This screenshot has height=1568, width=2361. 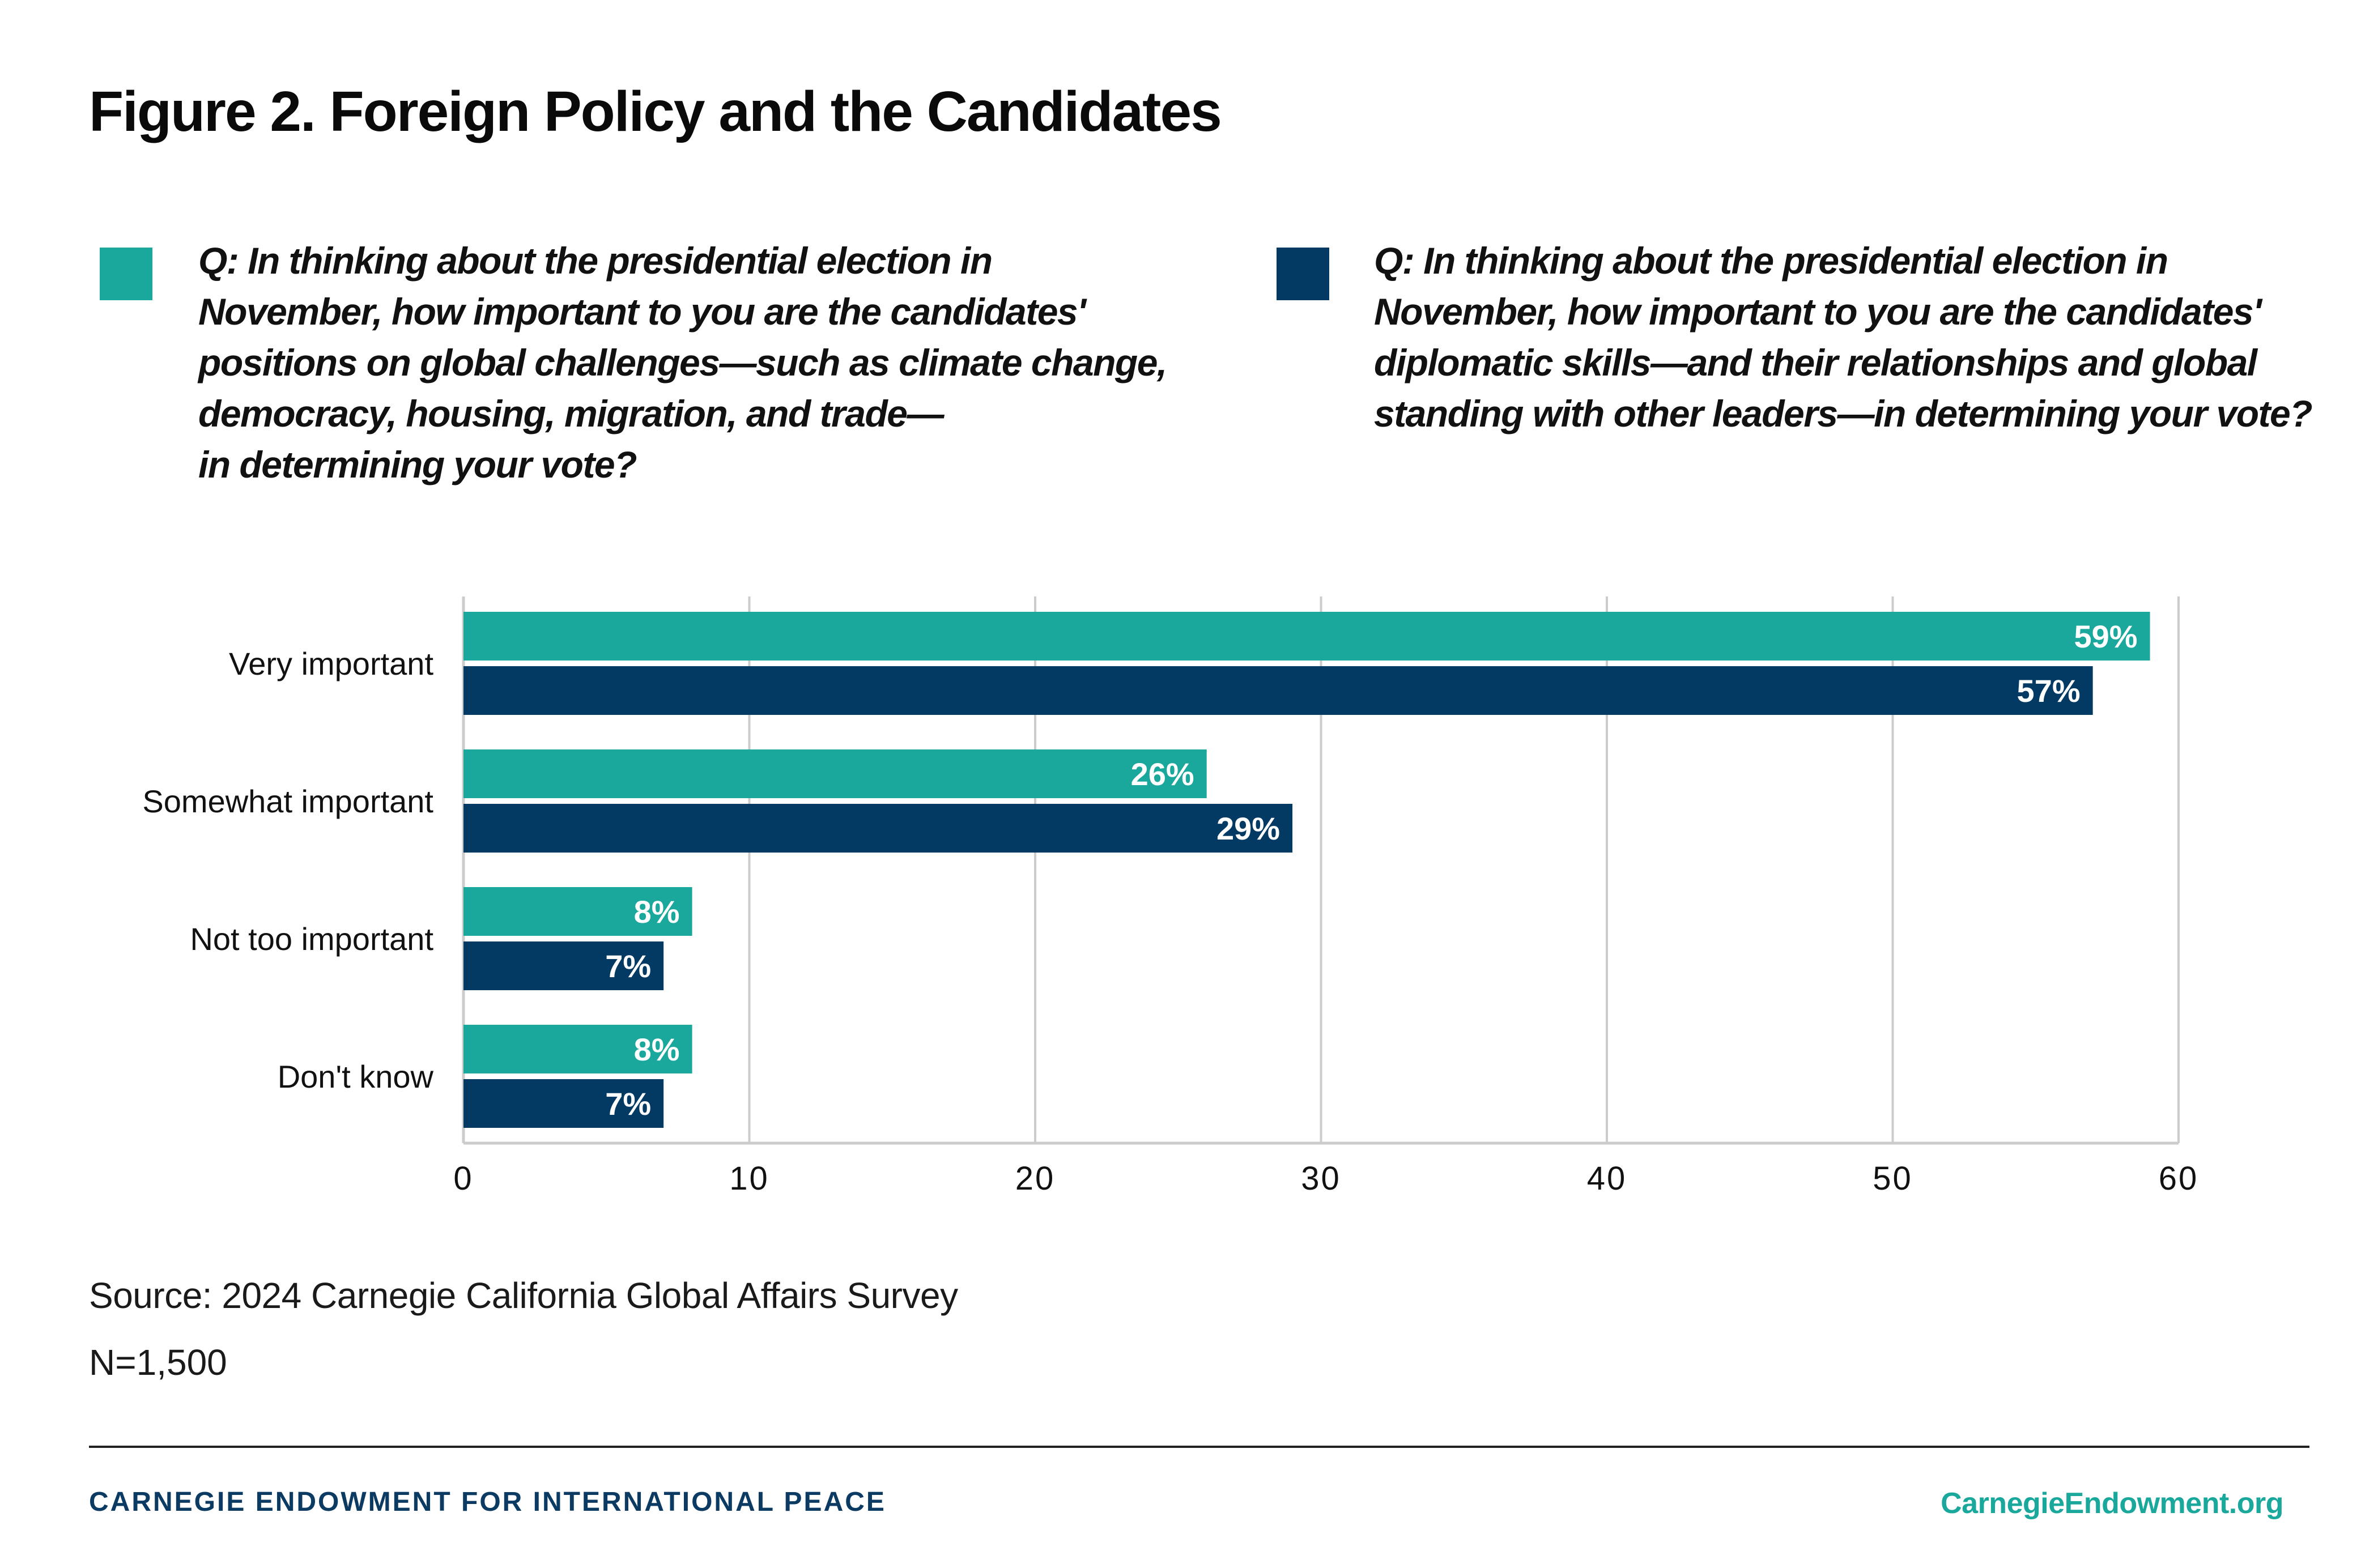 I want to click on sample-size-note: N=1,500, so click(x=158, y=1363).